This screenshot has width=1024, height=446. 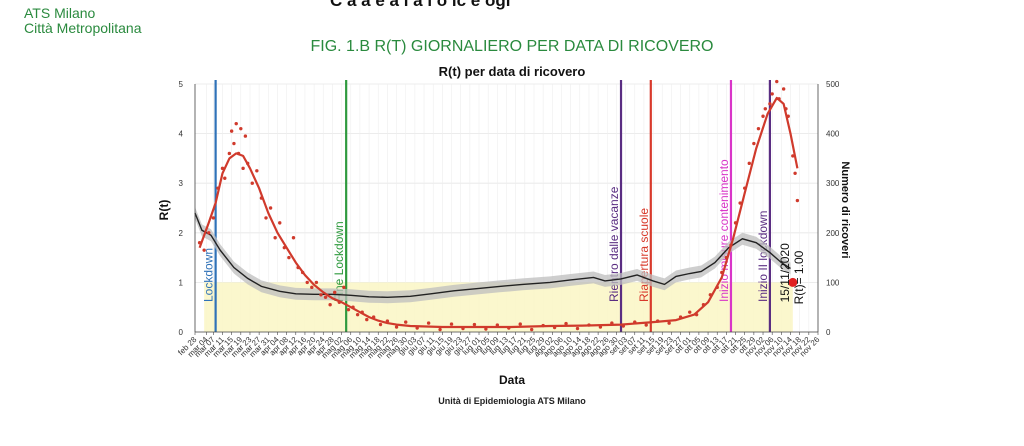 I want to click on chart-title: R(t) per data di ricovero, so click(x=512, y=71).